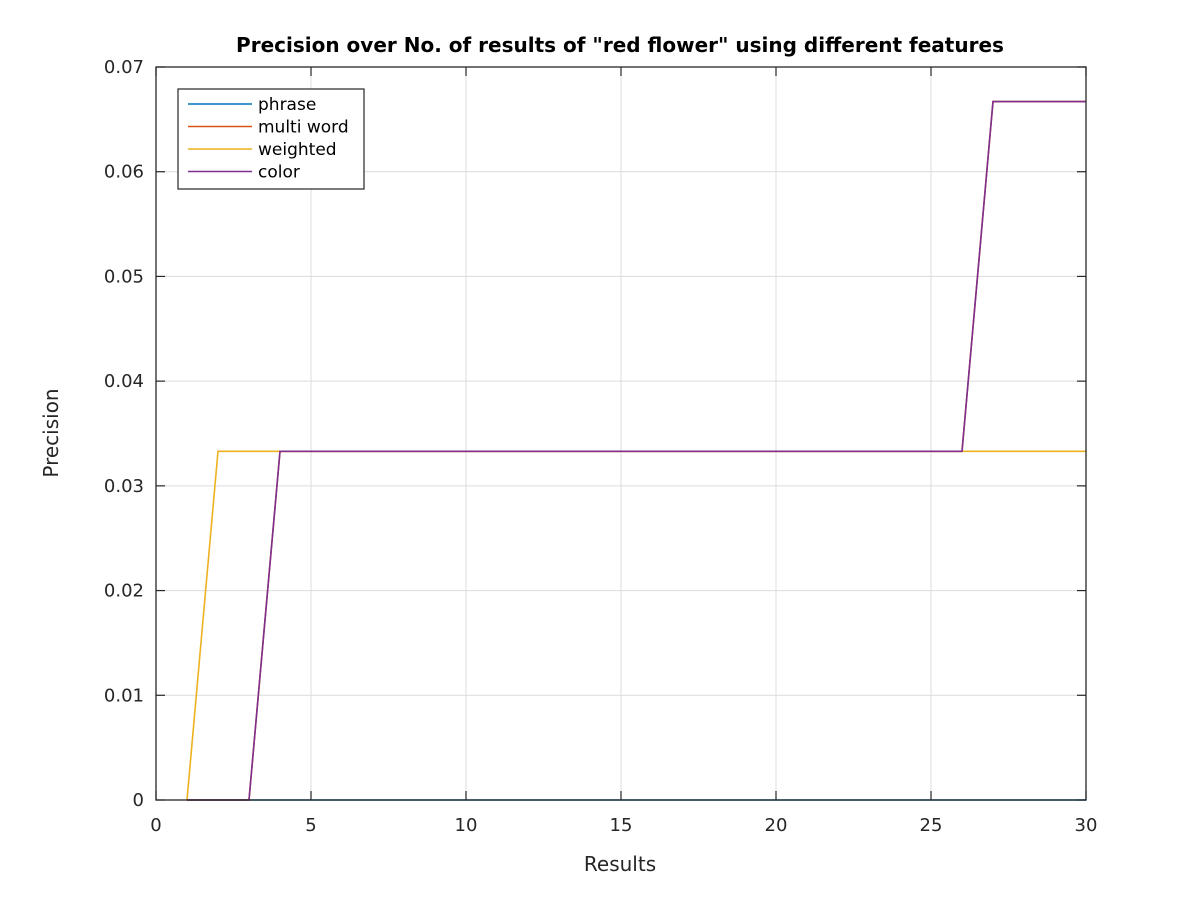  What do you see at coordinates (124, 381) in the screenshot?
I see `y-tick-label: 0.04` at bounding box center [124, 381].